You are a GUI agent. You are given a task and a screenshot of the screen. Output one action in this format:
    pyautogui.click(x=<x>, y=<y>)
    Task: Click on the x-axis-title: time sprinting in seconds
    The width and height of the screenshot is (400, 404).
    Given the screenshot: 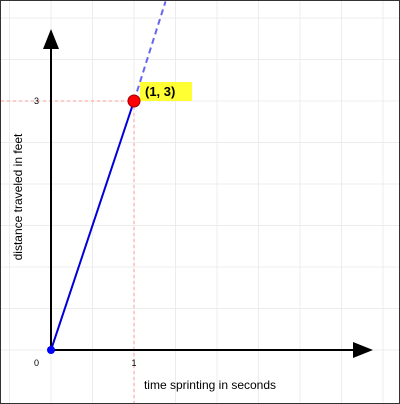 What is the action you would take?
    pyautogui.click(x=210, y=385)
    